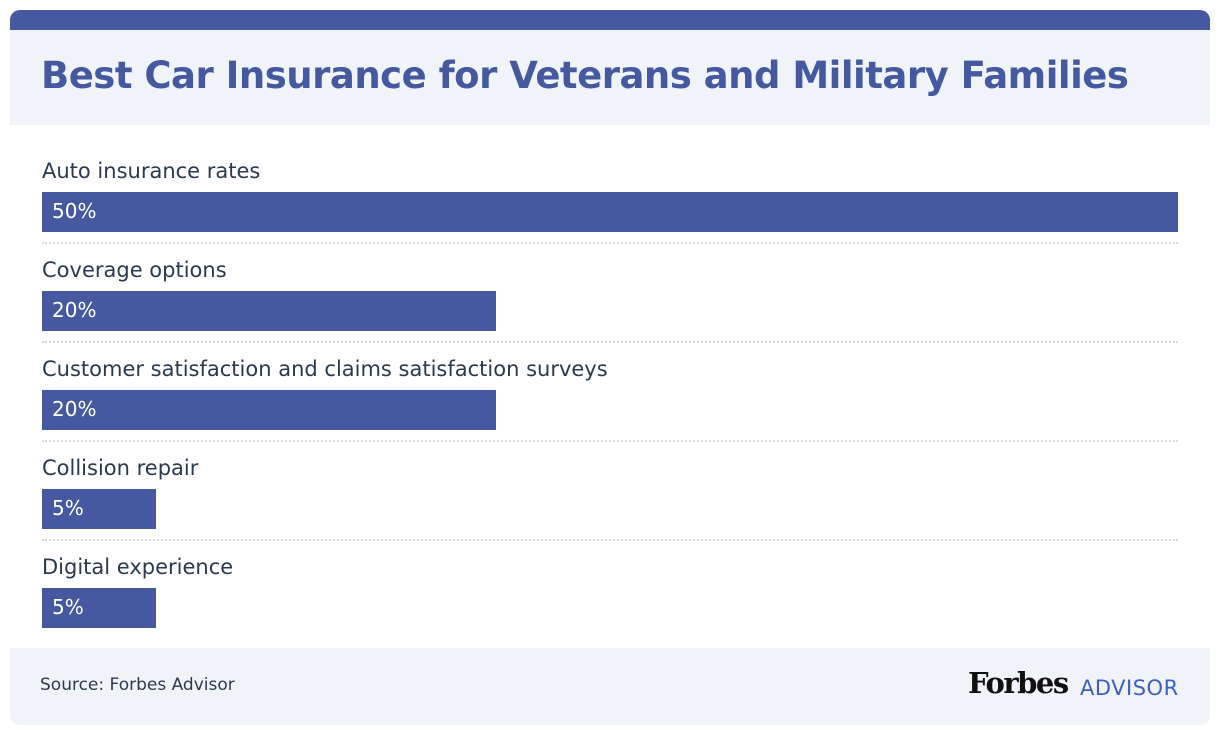 Image resolution: width=1220 pixels, height=736 pixels. What do you see at coordinates (1018, 683) in the screenshot?
I see `forbes-logo: Forbes` at bounding box center [1018, 683].